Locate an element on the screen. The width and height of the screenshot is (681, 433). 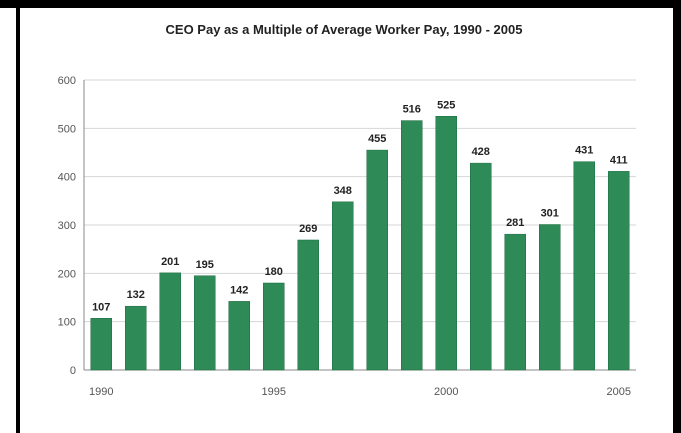
data-label-1991: 132 is located at coordinates (136, 295).